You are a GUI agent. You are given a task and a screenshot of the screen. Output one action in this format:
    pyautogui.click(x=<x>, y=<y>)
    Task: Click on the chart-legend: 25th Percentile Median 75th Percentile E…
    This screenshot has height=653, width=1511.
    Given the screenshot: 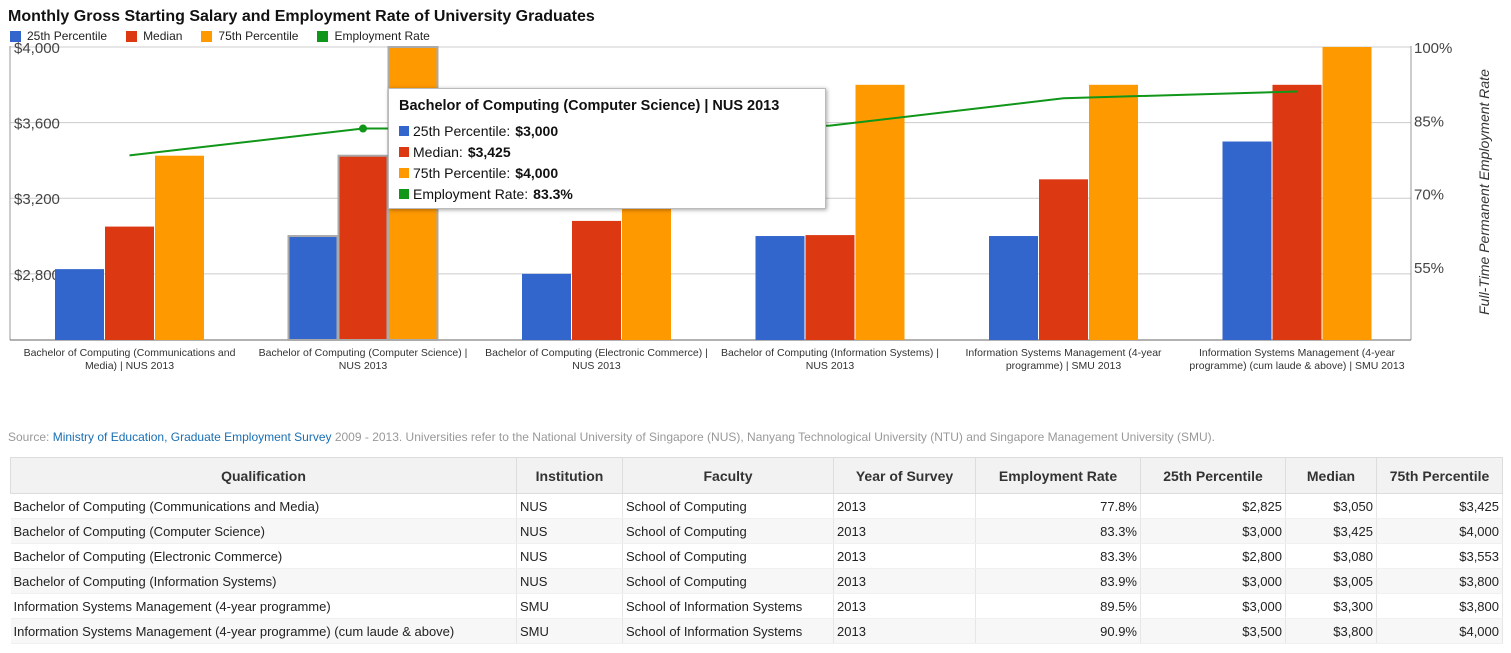 What is the action you would take?
    pyautogui.click(x=229, y=36)
    